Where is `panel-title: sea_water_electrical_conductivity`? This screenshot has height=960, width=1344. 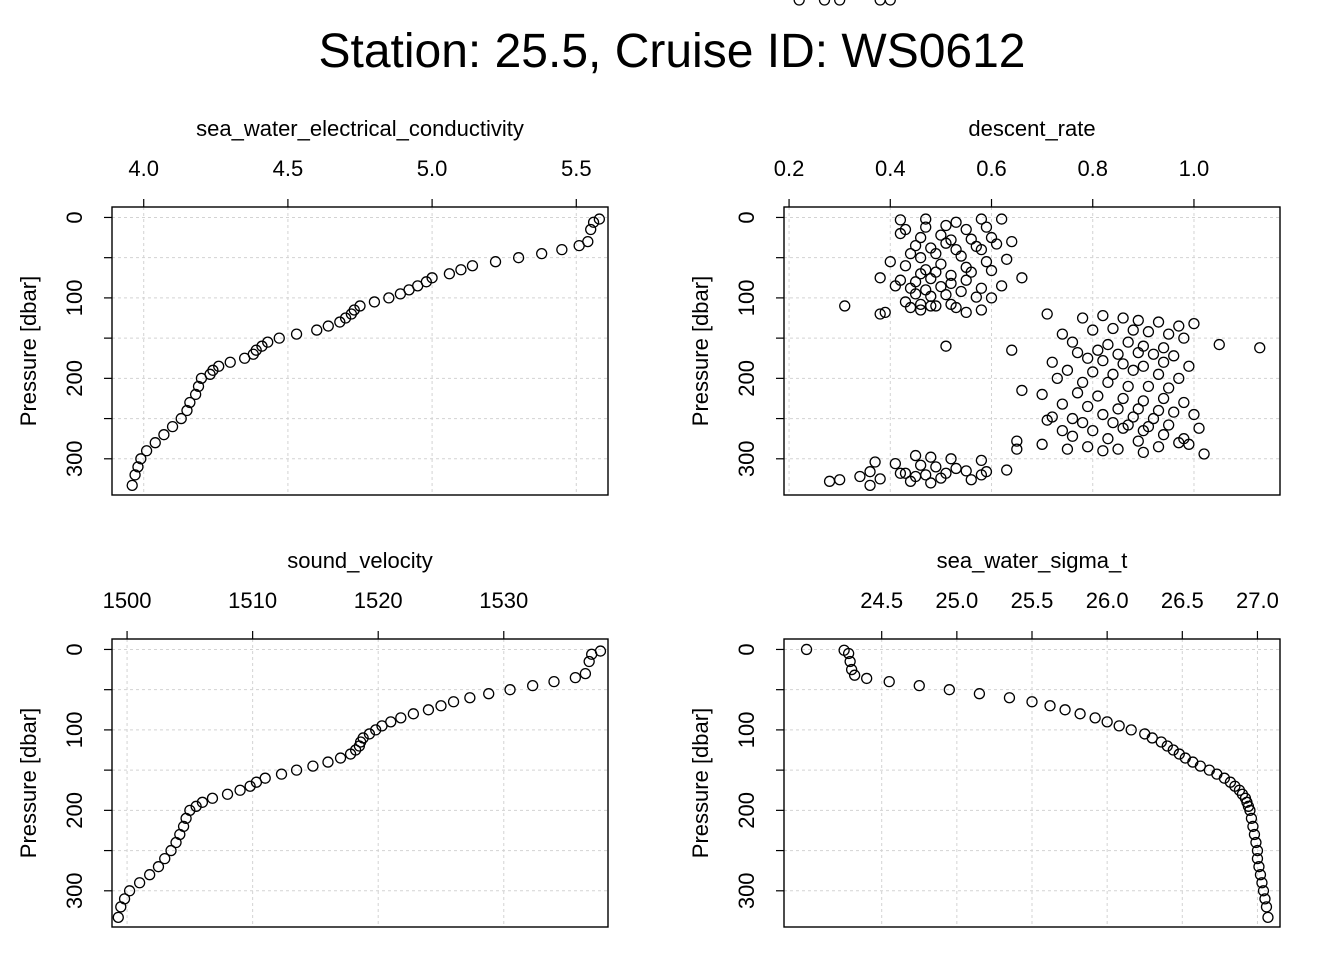 panel-title: sea_water_electrical_conductivity is located at coordinates (360, 128).